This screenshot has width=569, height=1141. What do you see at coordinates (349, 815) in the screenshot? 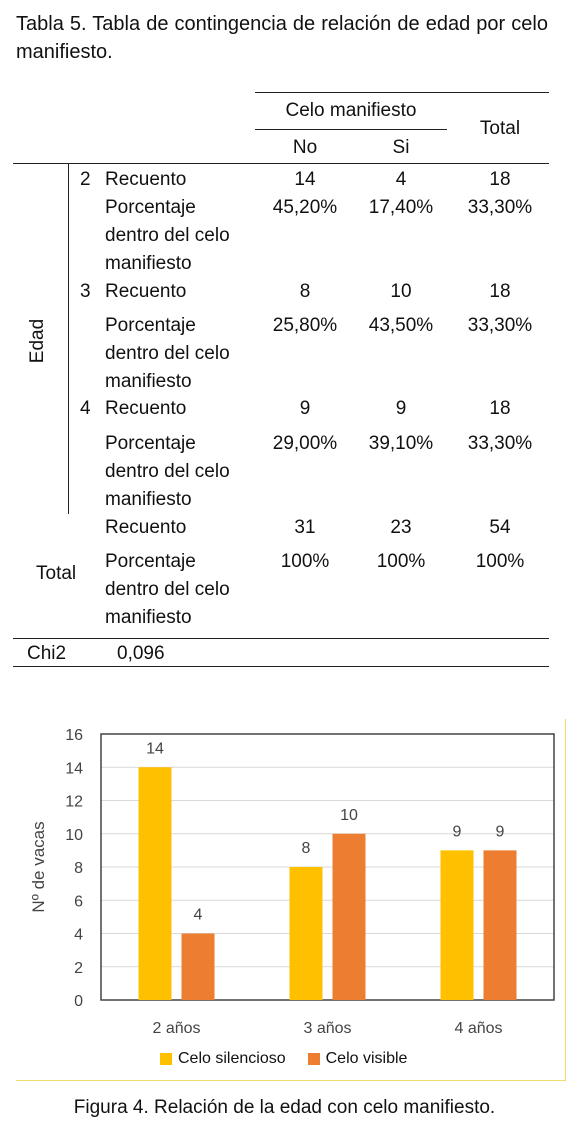
I see `data-label: 10` at bounding box center [349, 815].